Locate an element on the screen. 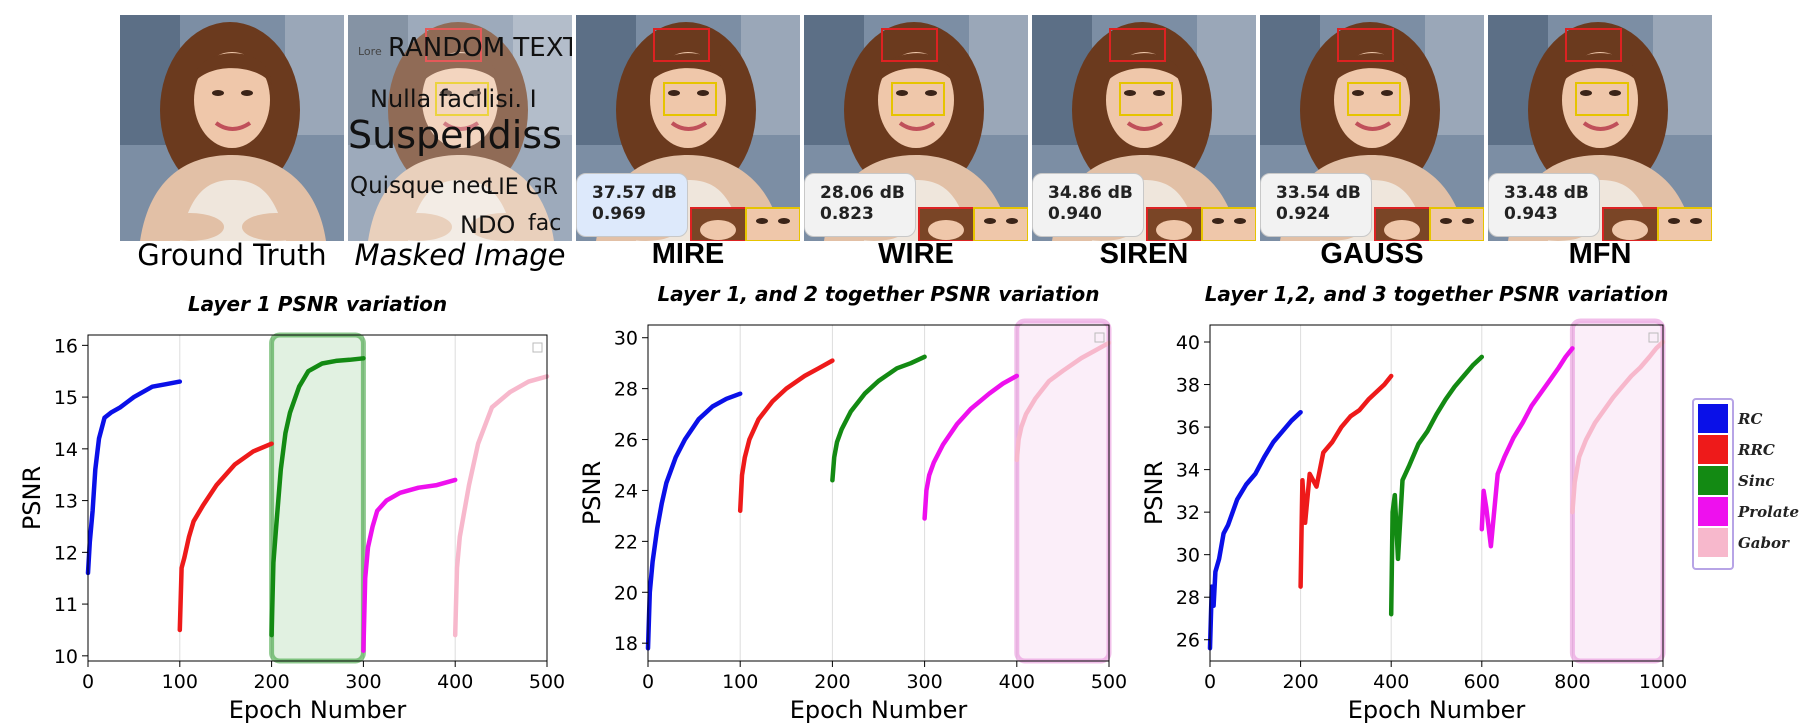  x-tick-label: 1000 is located at coordinates (1663, 682).